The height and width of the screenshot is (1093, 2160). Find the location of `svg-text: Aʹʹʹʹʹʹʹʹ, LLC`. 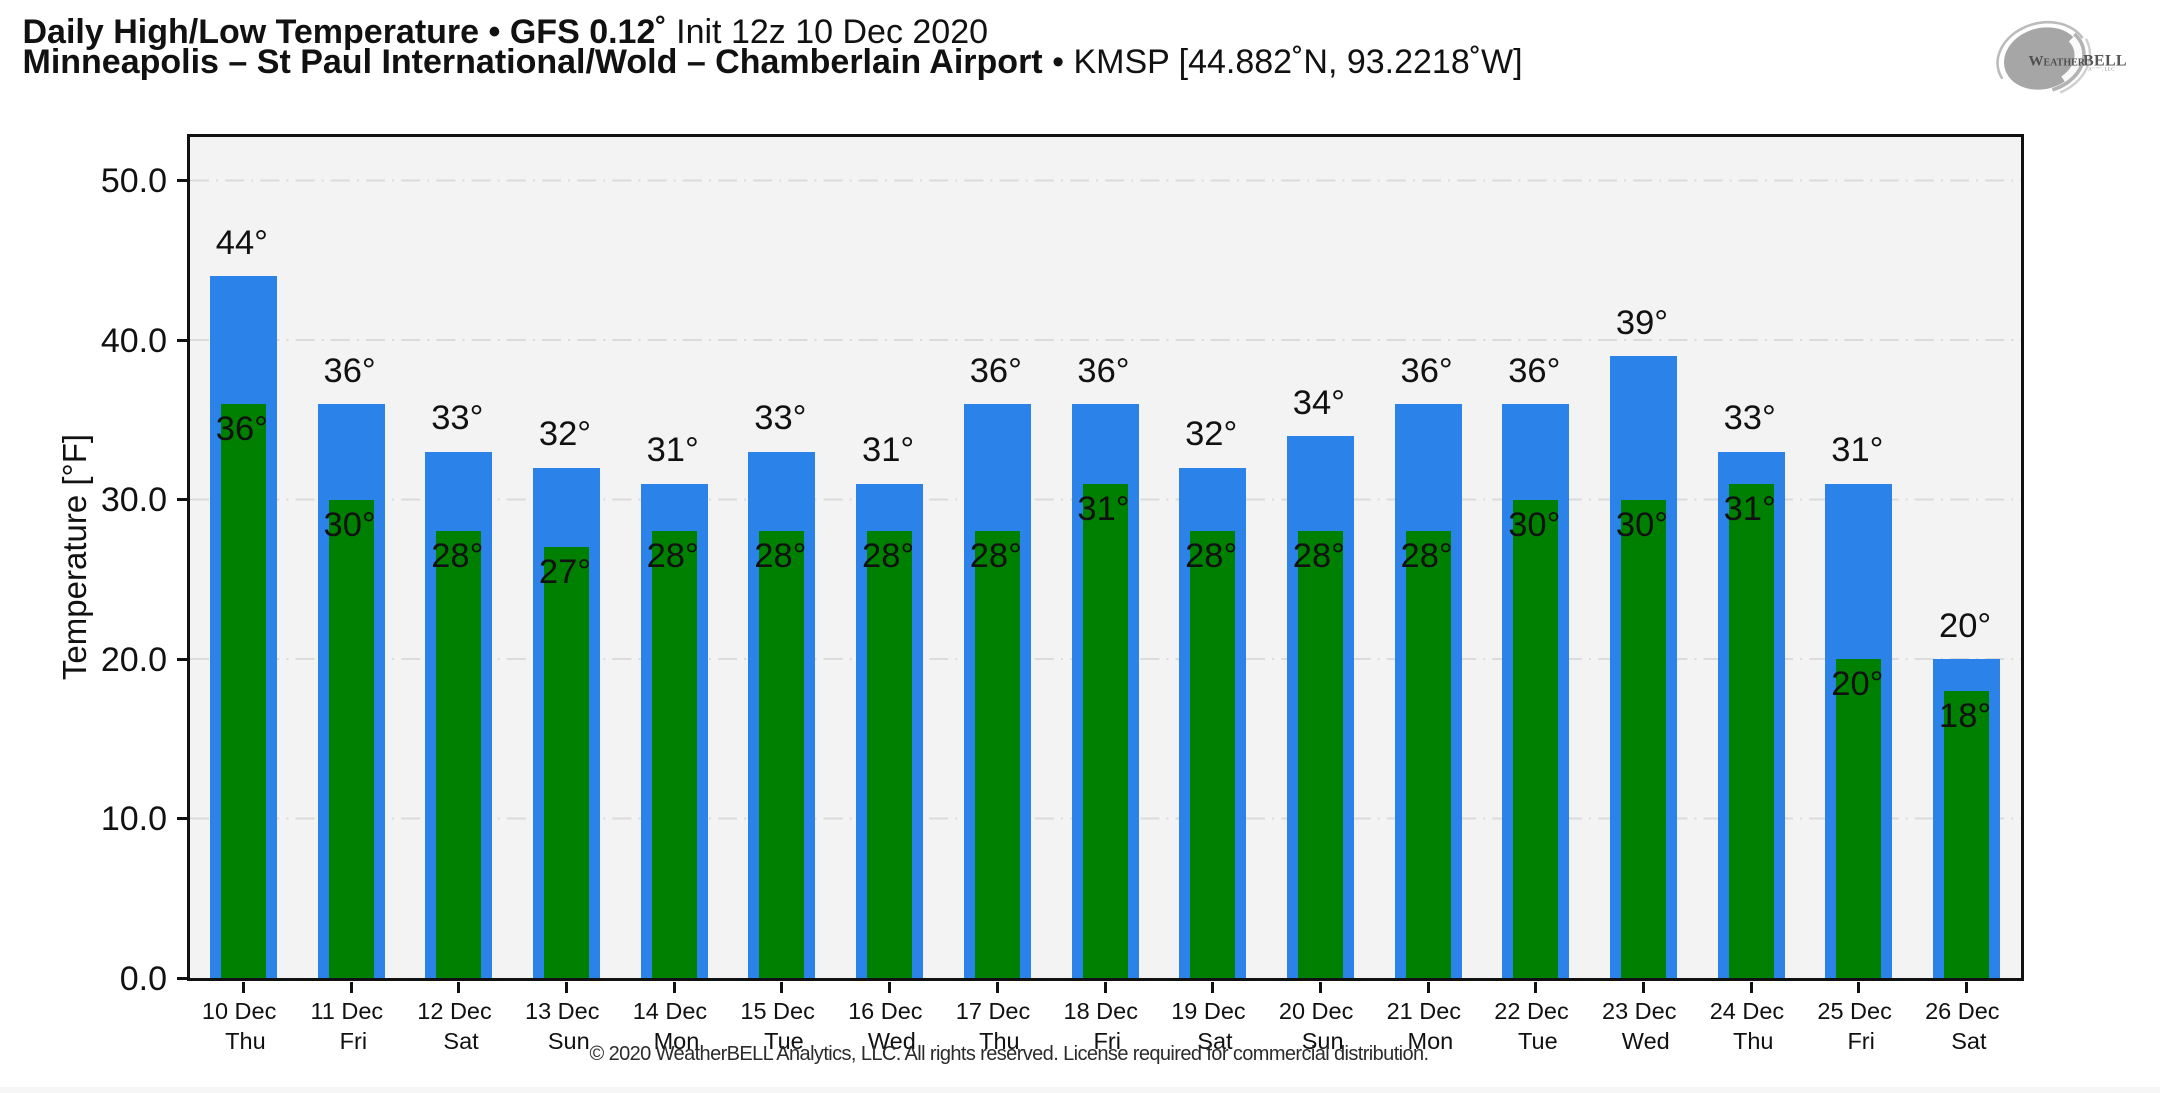

svg-text: Aʹʹʹʹʹʹʹʹ, LLC is located at coordinates (2101, 69).